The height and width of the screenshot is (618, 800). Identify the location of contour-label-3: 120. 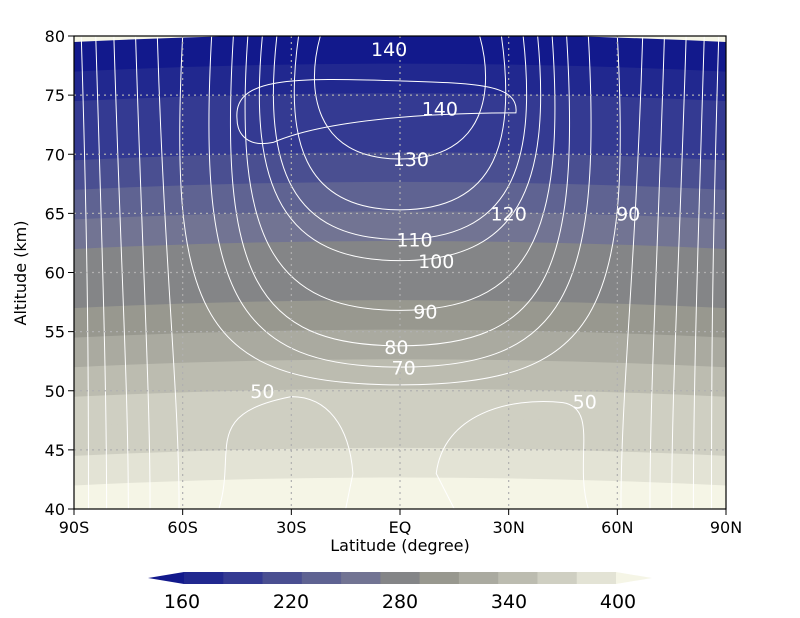
(509, 215).